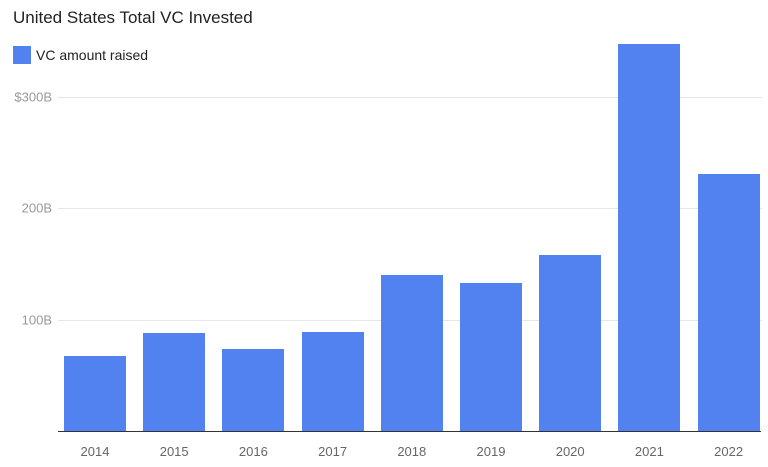 This screenshot has height=467, width=768. Describe the element at coordinates (36, 320) in the screenshot. I see `y-axis-tick-label: 100B` at that location.